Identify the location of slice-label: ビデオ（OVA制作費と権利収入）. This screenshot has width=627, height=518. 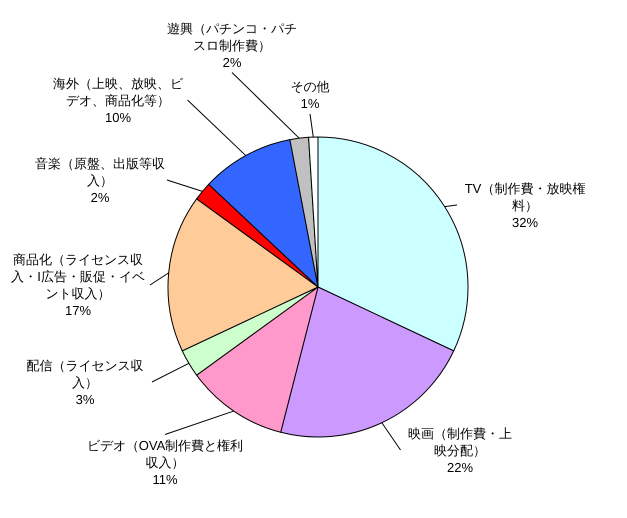
(165, 453).